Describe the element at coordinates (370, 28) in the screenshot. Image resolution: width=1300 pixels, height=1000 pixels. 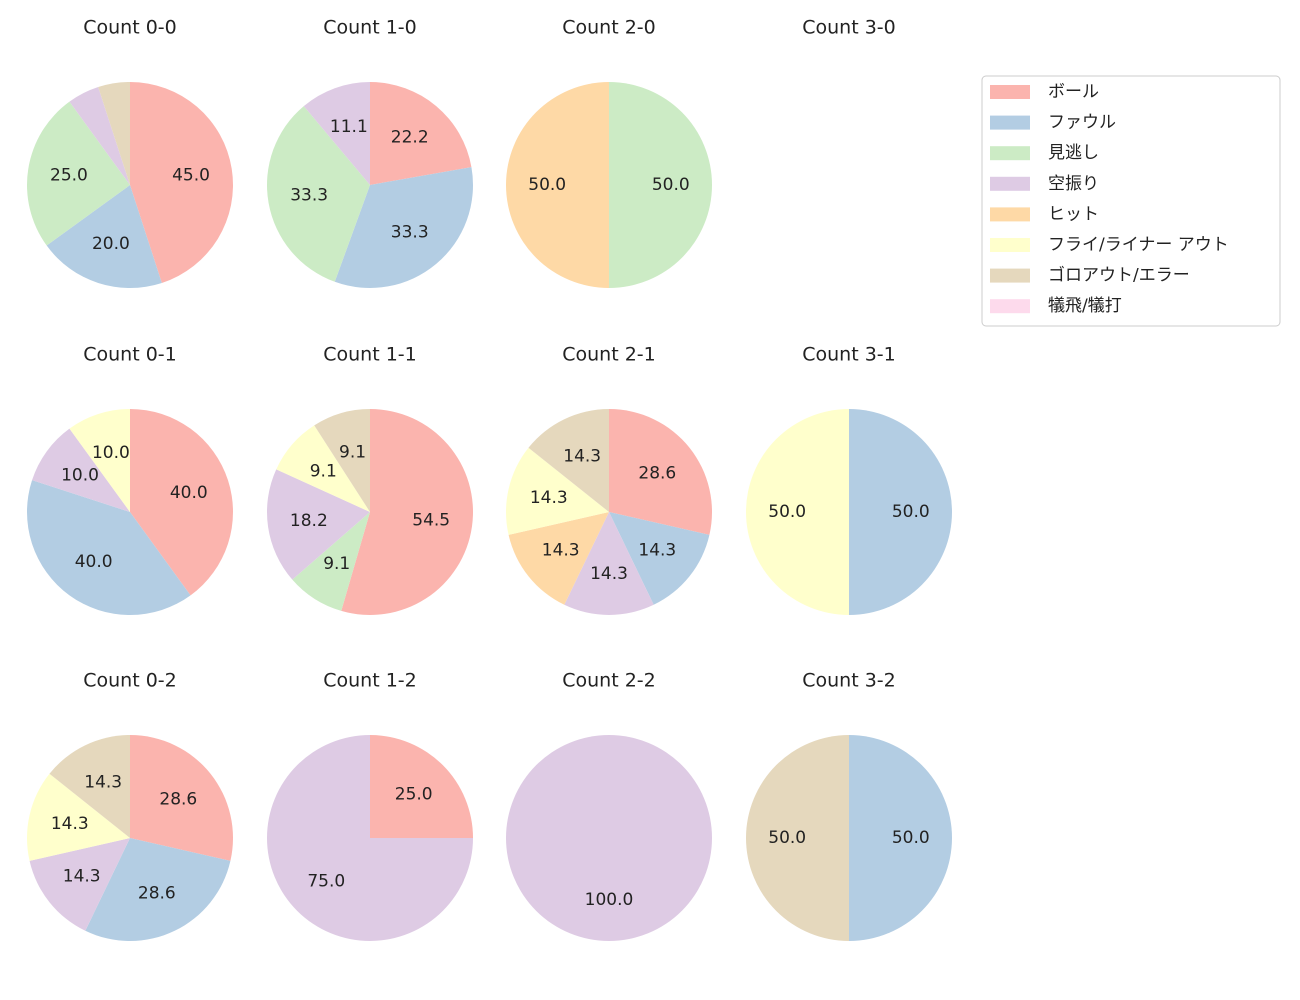
I see `chart-title: Count 1-0` at that location.